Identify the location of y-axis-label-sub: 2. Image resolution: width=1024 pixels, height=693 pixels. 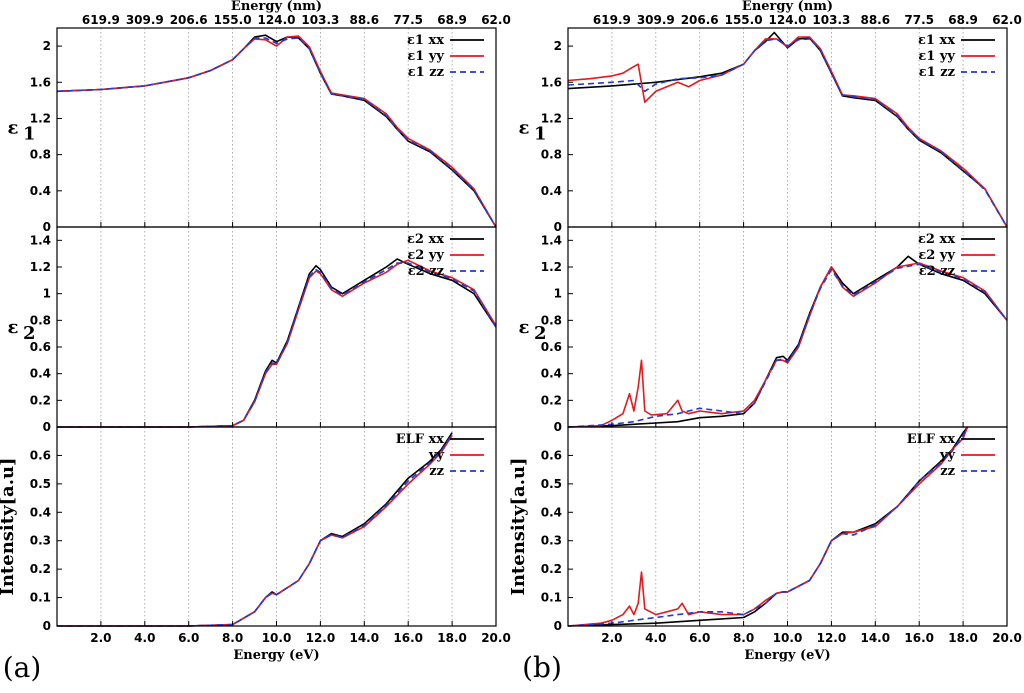
(540, 333).